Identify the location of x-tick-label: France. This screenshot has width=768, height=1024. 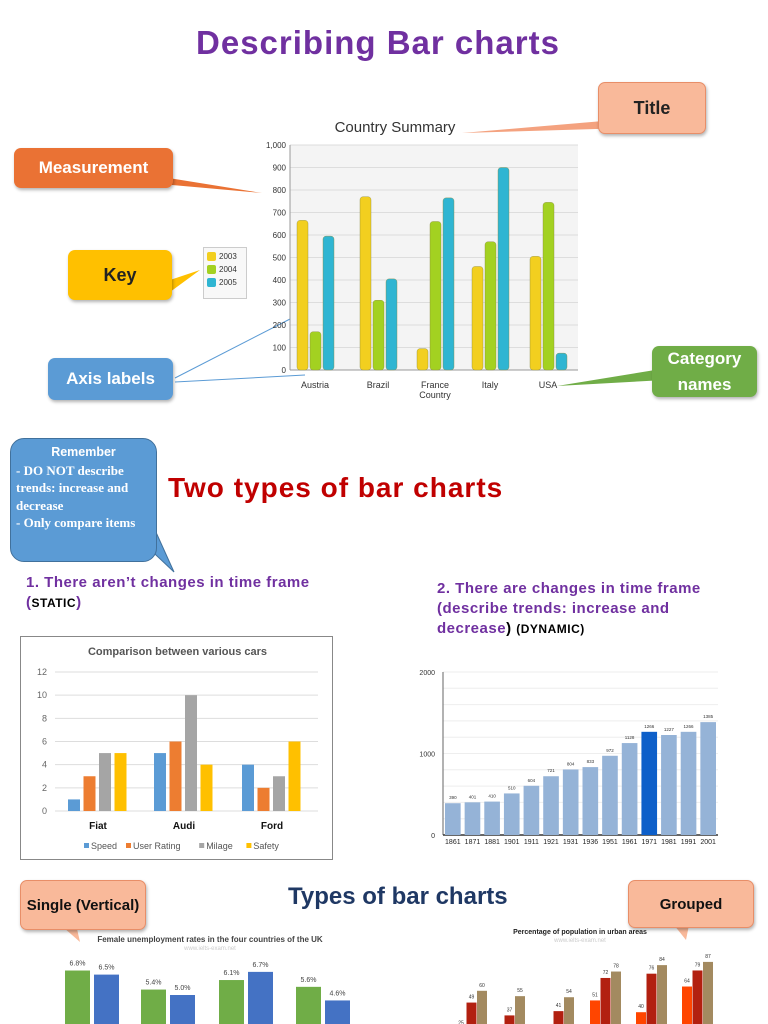
(435, 385).